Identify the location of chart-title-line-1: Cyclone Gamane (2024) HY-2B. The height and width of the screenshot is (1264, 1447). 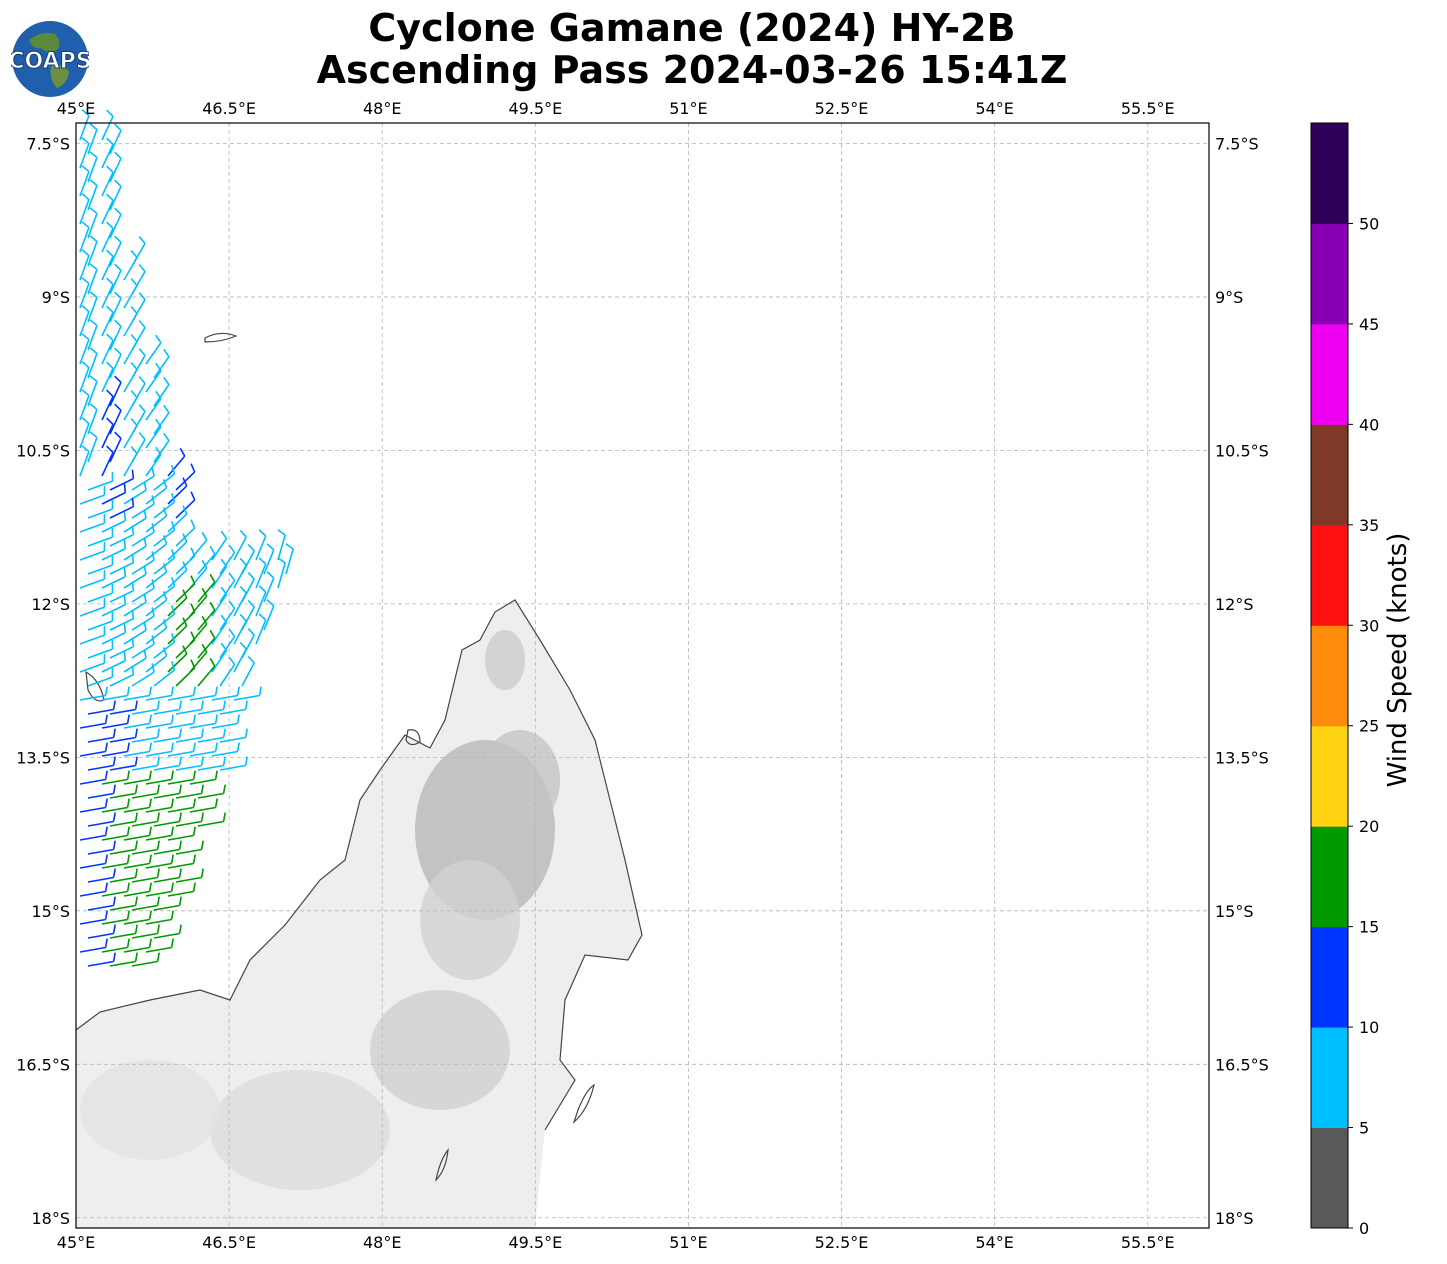
(692, 28).